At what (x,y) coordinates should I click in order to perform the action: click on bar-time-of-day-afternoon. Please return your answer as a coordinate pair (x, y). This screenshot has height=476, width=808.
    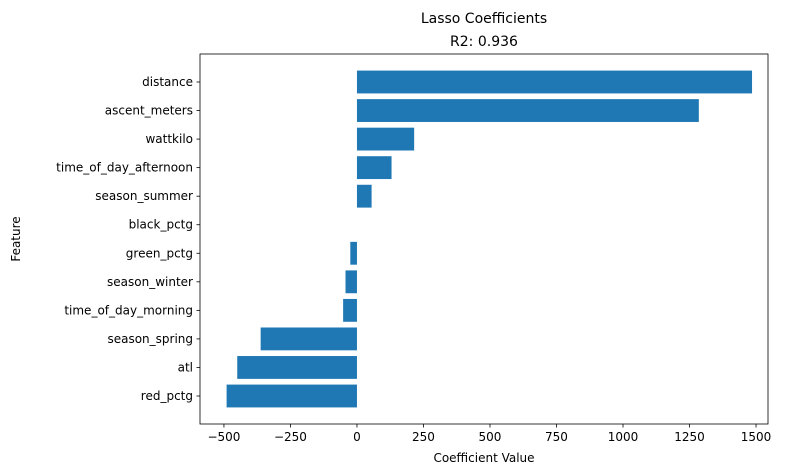
    Looking at the image, I should click on (374, 168).